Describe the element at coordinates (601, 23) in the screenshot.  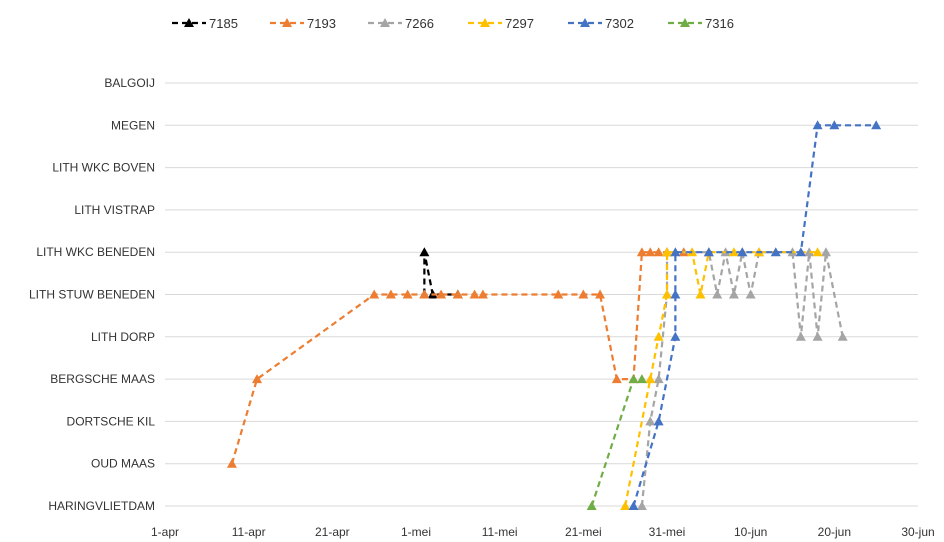
I see `legend-item-7302: 7302` at that location.